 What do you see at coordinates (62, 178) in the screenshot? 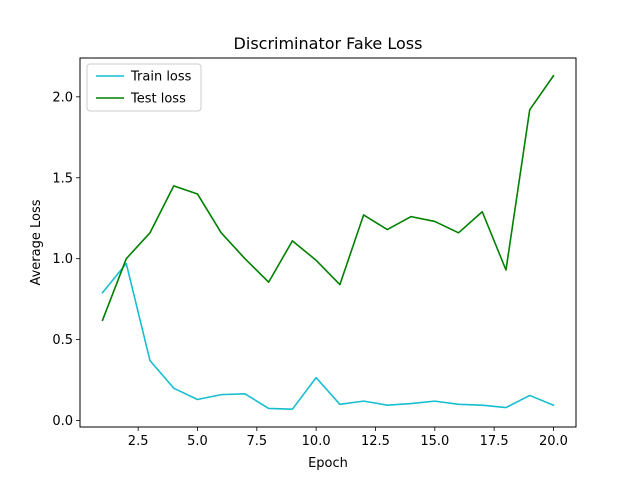
I see `y-tick-label: 1.5` at bounding box center [62, 178].